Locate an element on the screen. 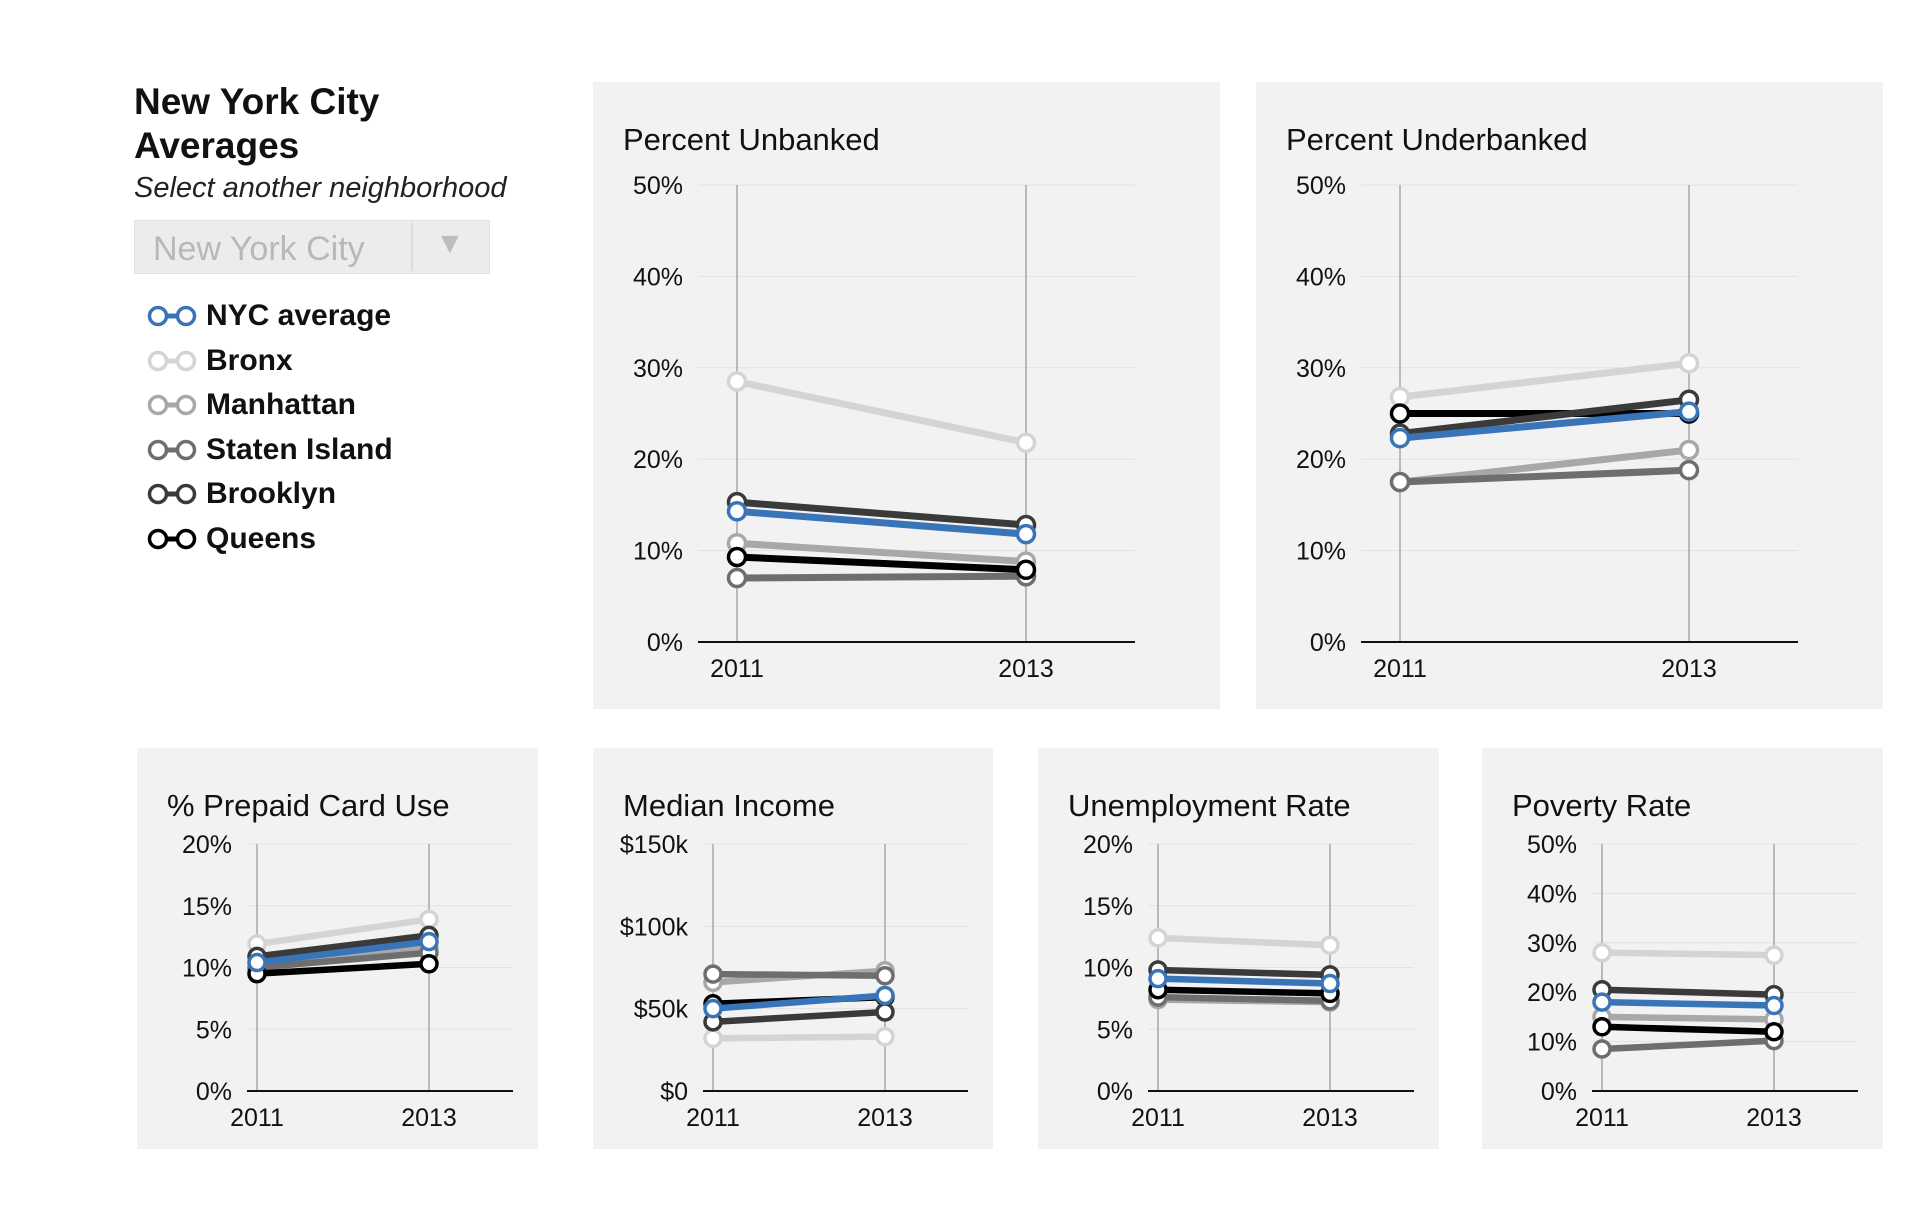  y-tick-label: 10% is located at coordinates (207, 969).